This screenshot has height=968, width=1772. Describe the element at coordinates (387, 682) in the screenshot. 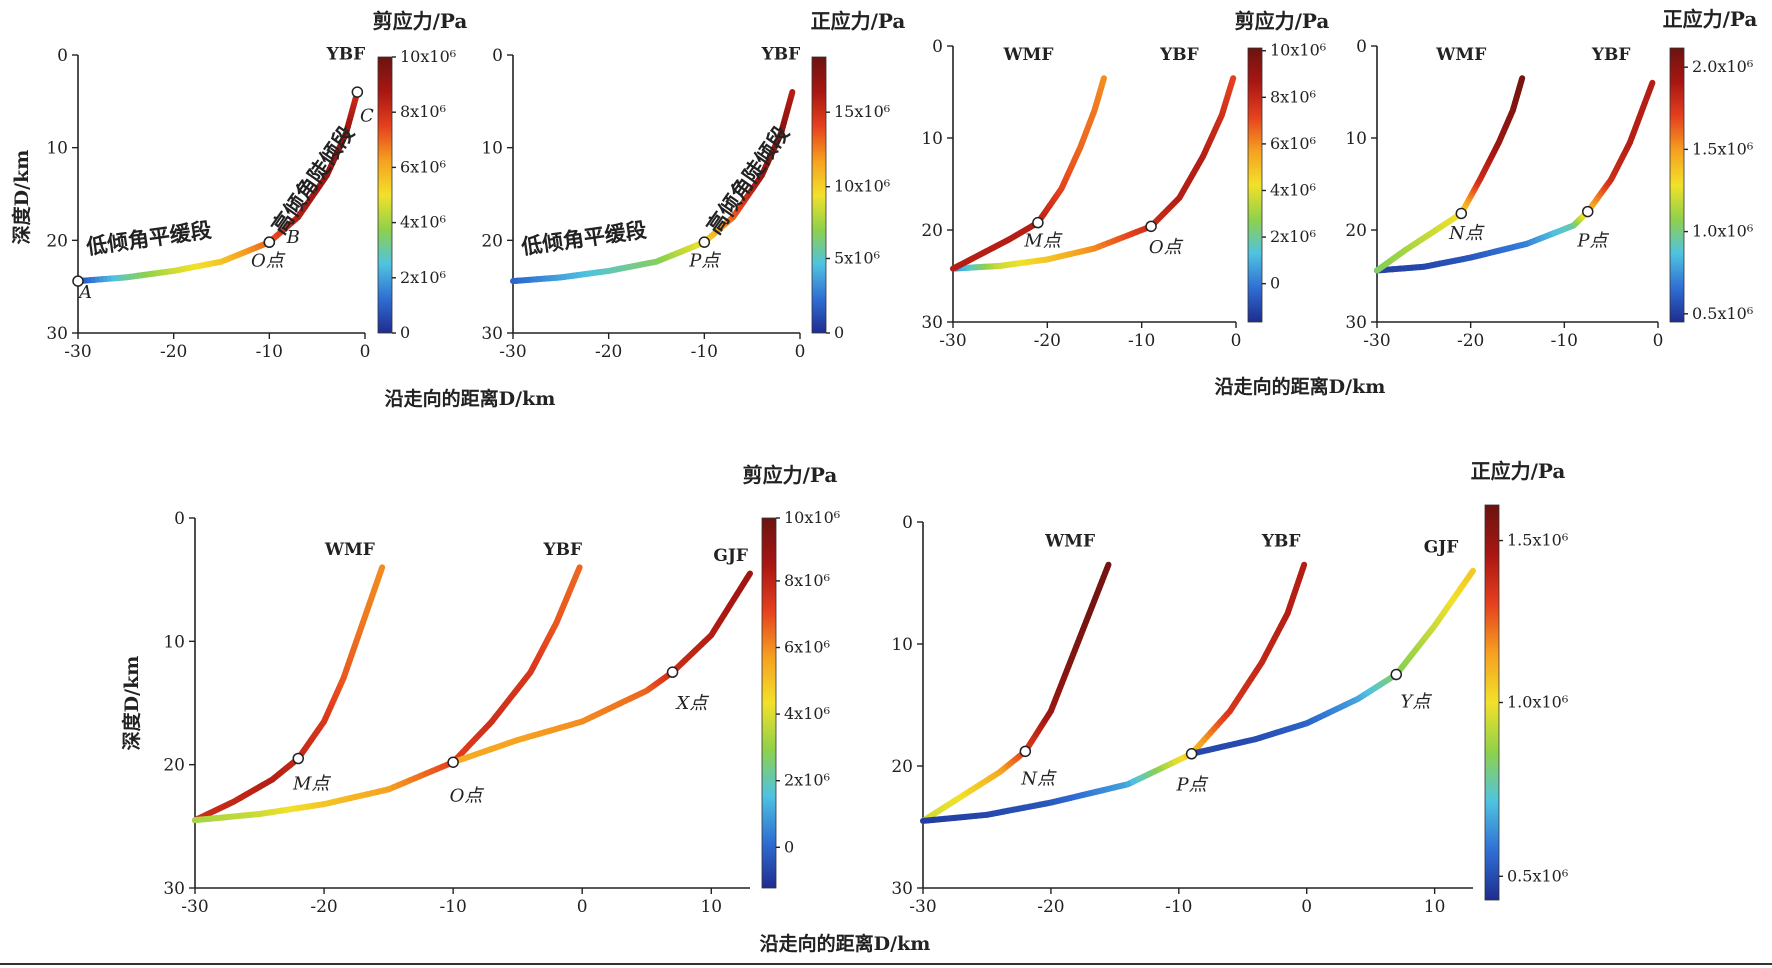

I see `fault-ybf: YBF` at that location.